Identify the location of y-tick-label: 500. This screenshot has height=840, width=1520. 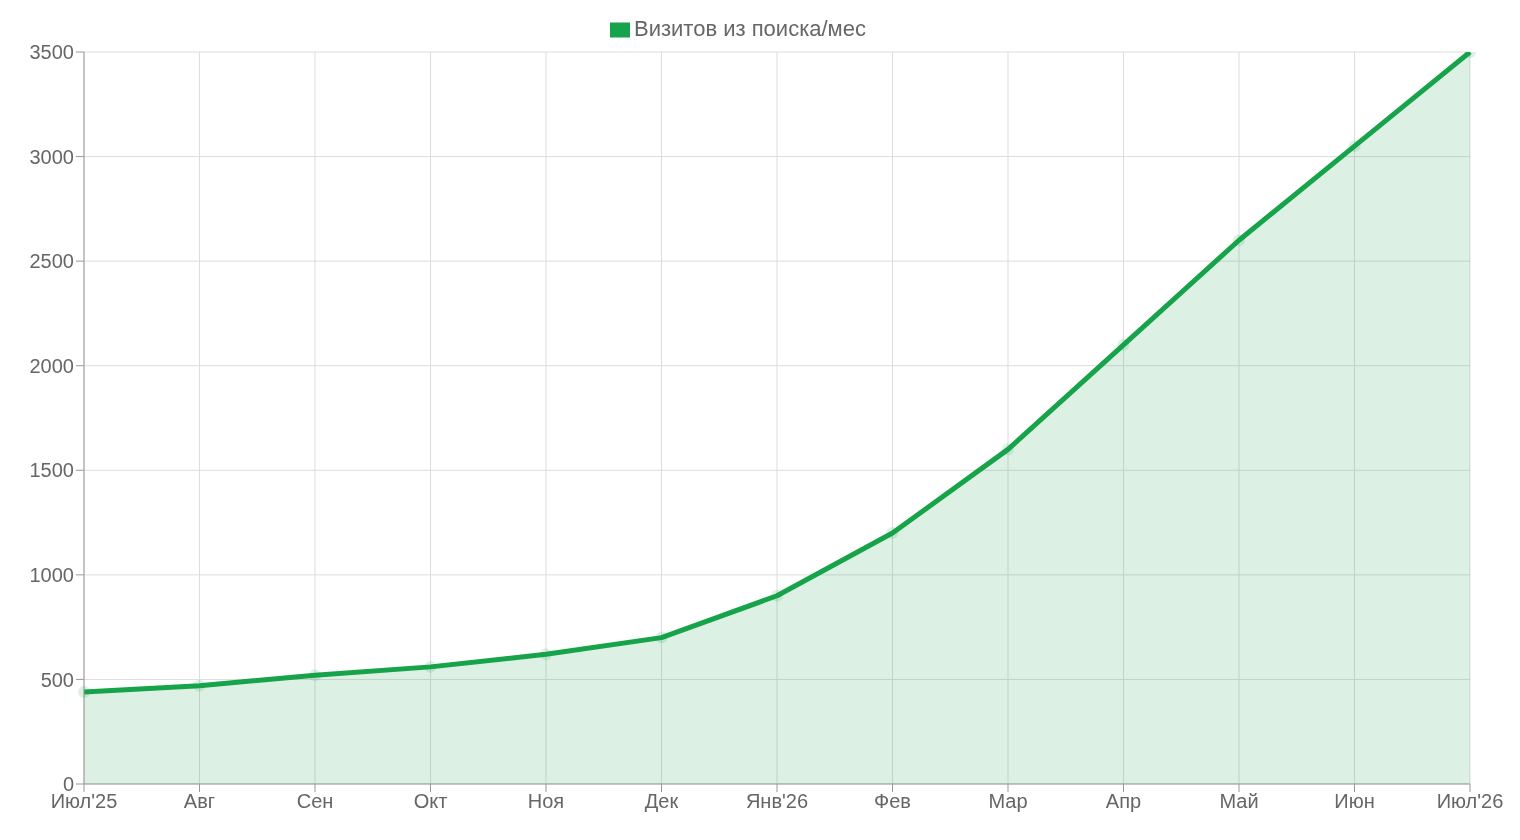
(57, 679).